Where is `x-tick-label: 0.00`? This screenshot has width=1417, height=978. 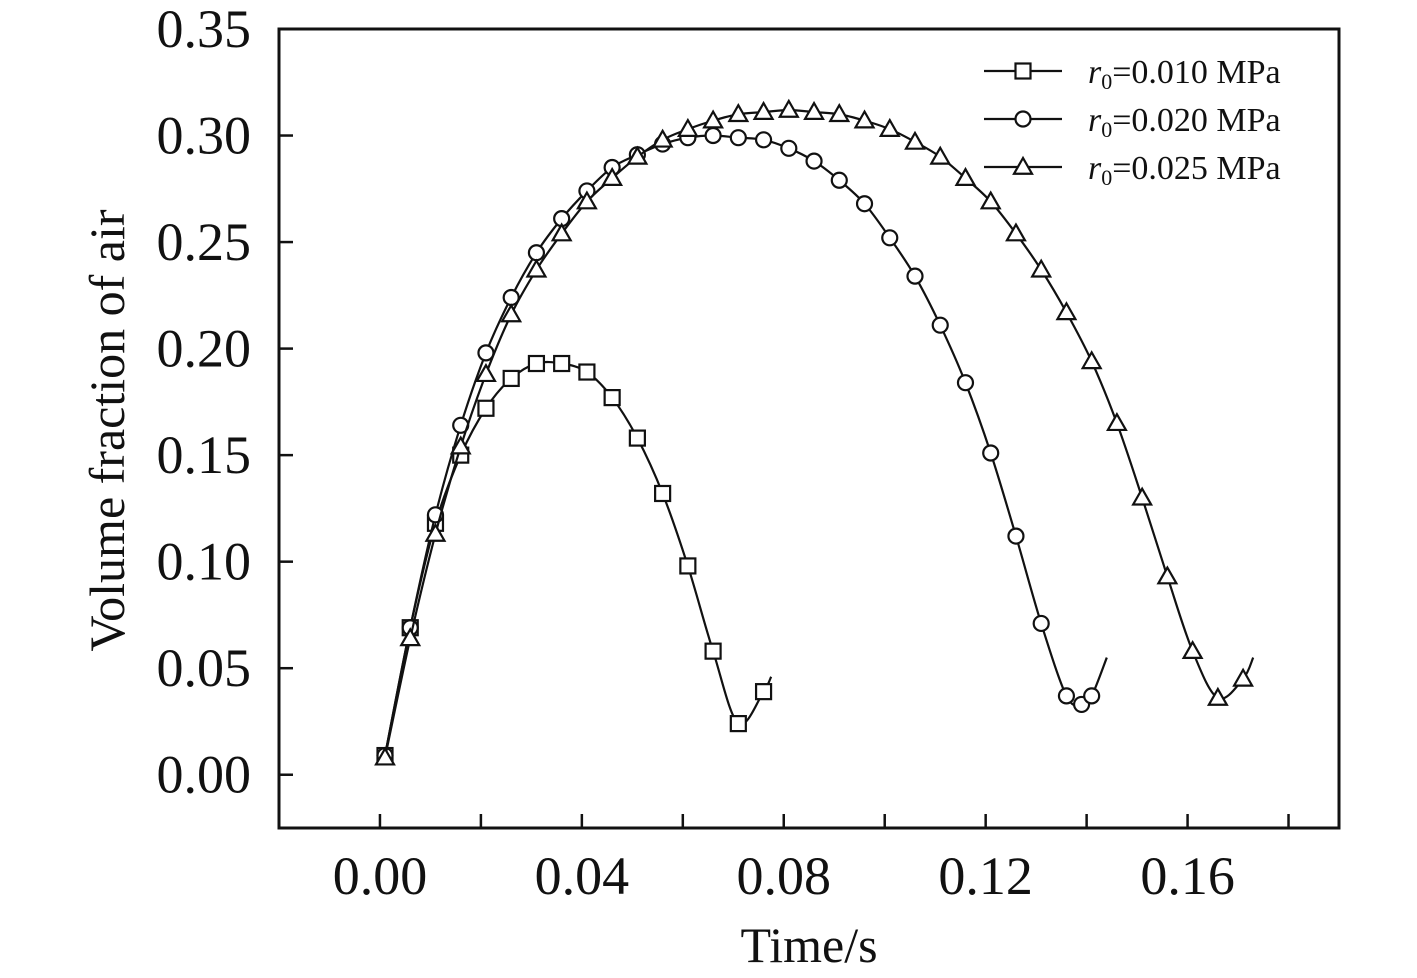
x-tick-label: 0.00 is located at coordinates (380, 876).